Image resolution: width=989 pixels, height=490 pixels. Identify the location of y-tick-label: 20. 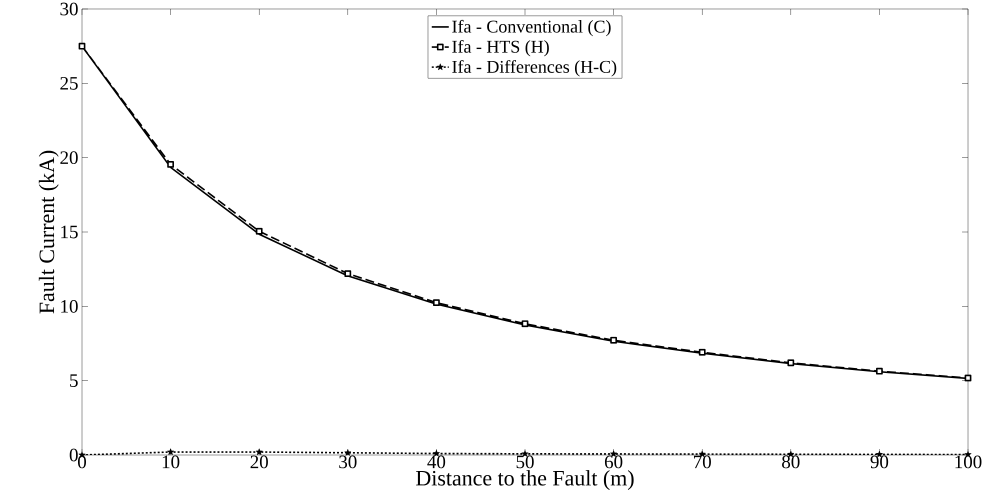
(69, 157).